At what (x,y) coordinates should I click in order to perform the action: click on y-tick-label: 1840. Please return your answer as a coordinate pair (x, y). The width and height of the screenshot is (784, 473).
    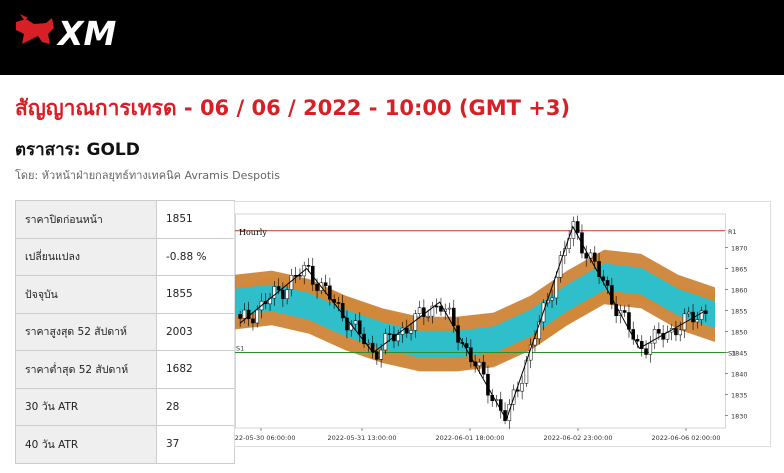
    Looking at the image, I should click on (739, 374).